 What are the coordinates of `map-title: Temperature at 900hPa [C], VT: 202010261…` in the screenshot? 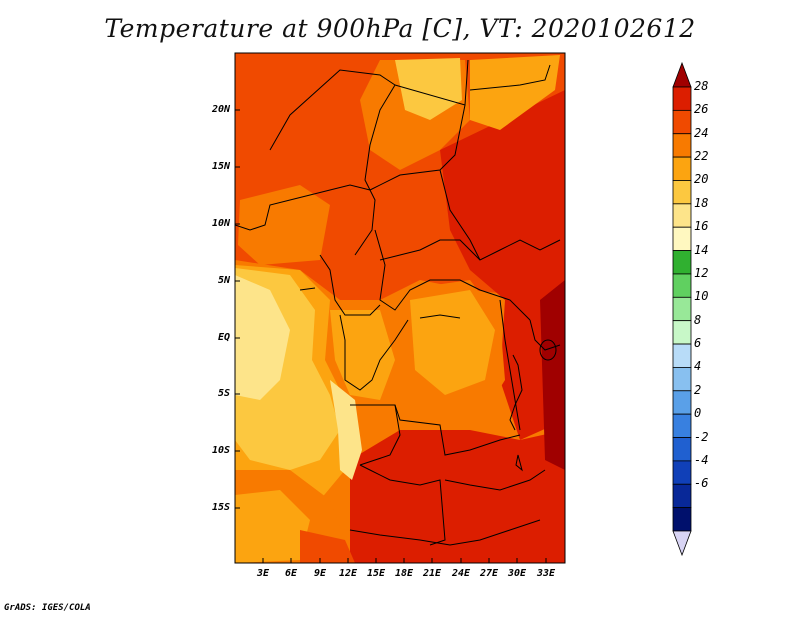 It's located at (400, 28).